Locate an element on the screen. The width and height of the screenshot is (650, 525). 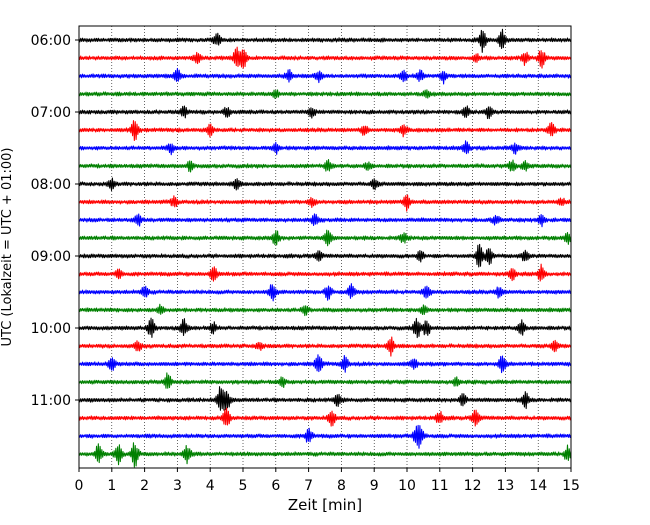
y-axis: 06:00 07:00 08:00 09:00 10:00 11:00 is located at coordinates (55, 221).